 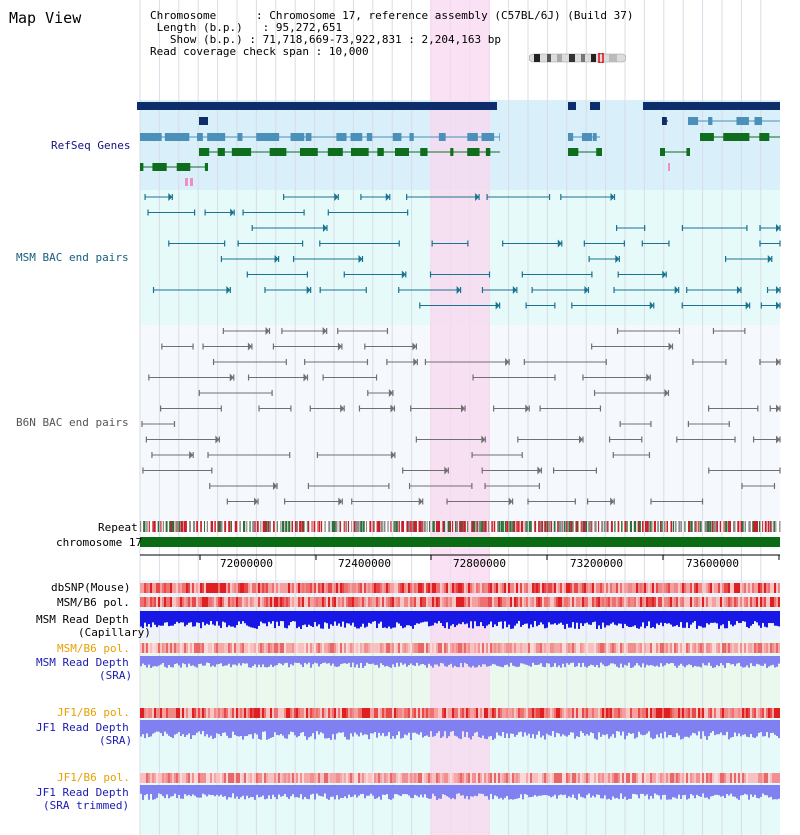 I want to click on jf1-pol-sra-label: JF1/B6 pol., so click(x=93, y=712).